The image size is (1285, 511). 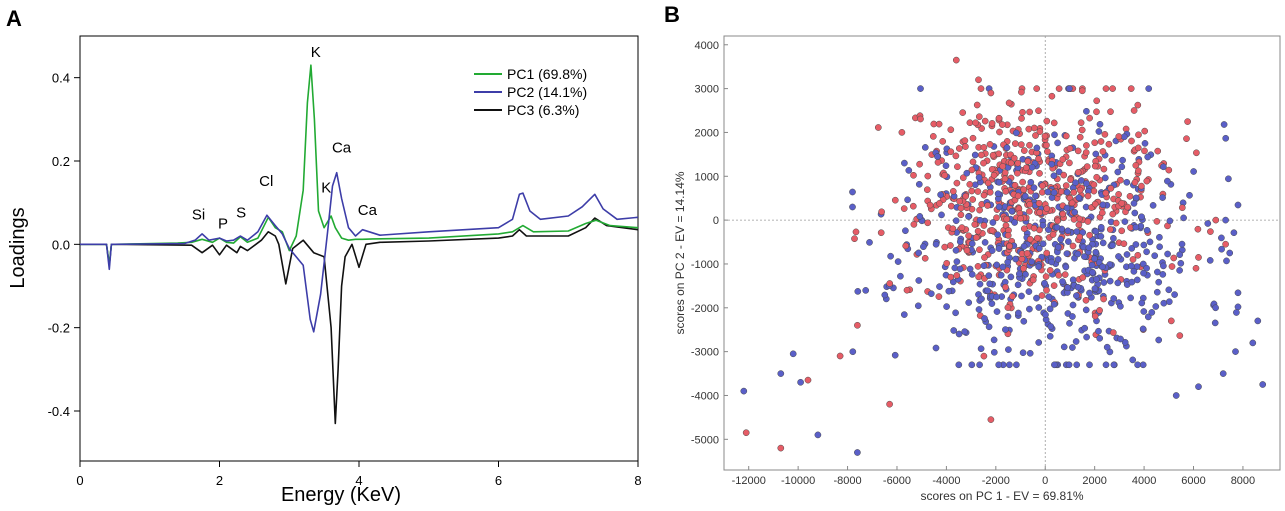 What do you see at coordinates (241, 212) in the screenshot?
I see `annotation-s: S` at bounding box center [241, 212].